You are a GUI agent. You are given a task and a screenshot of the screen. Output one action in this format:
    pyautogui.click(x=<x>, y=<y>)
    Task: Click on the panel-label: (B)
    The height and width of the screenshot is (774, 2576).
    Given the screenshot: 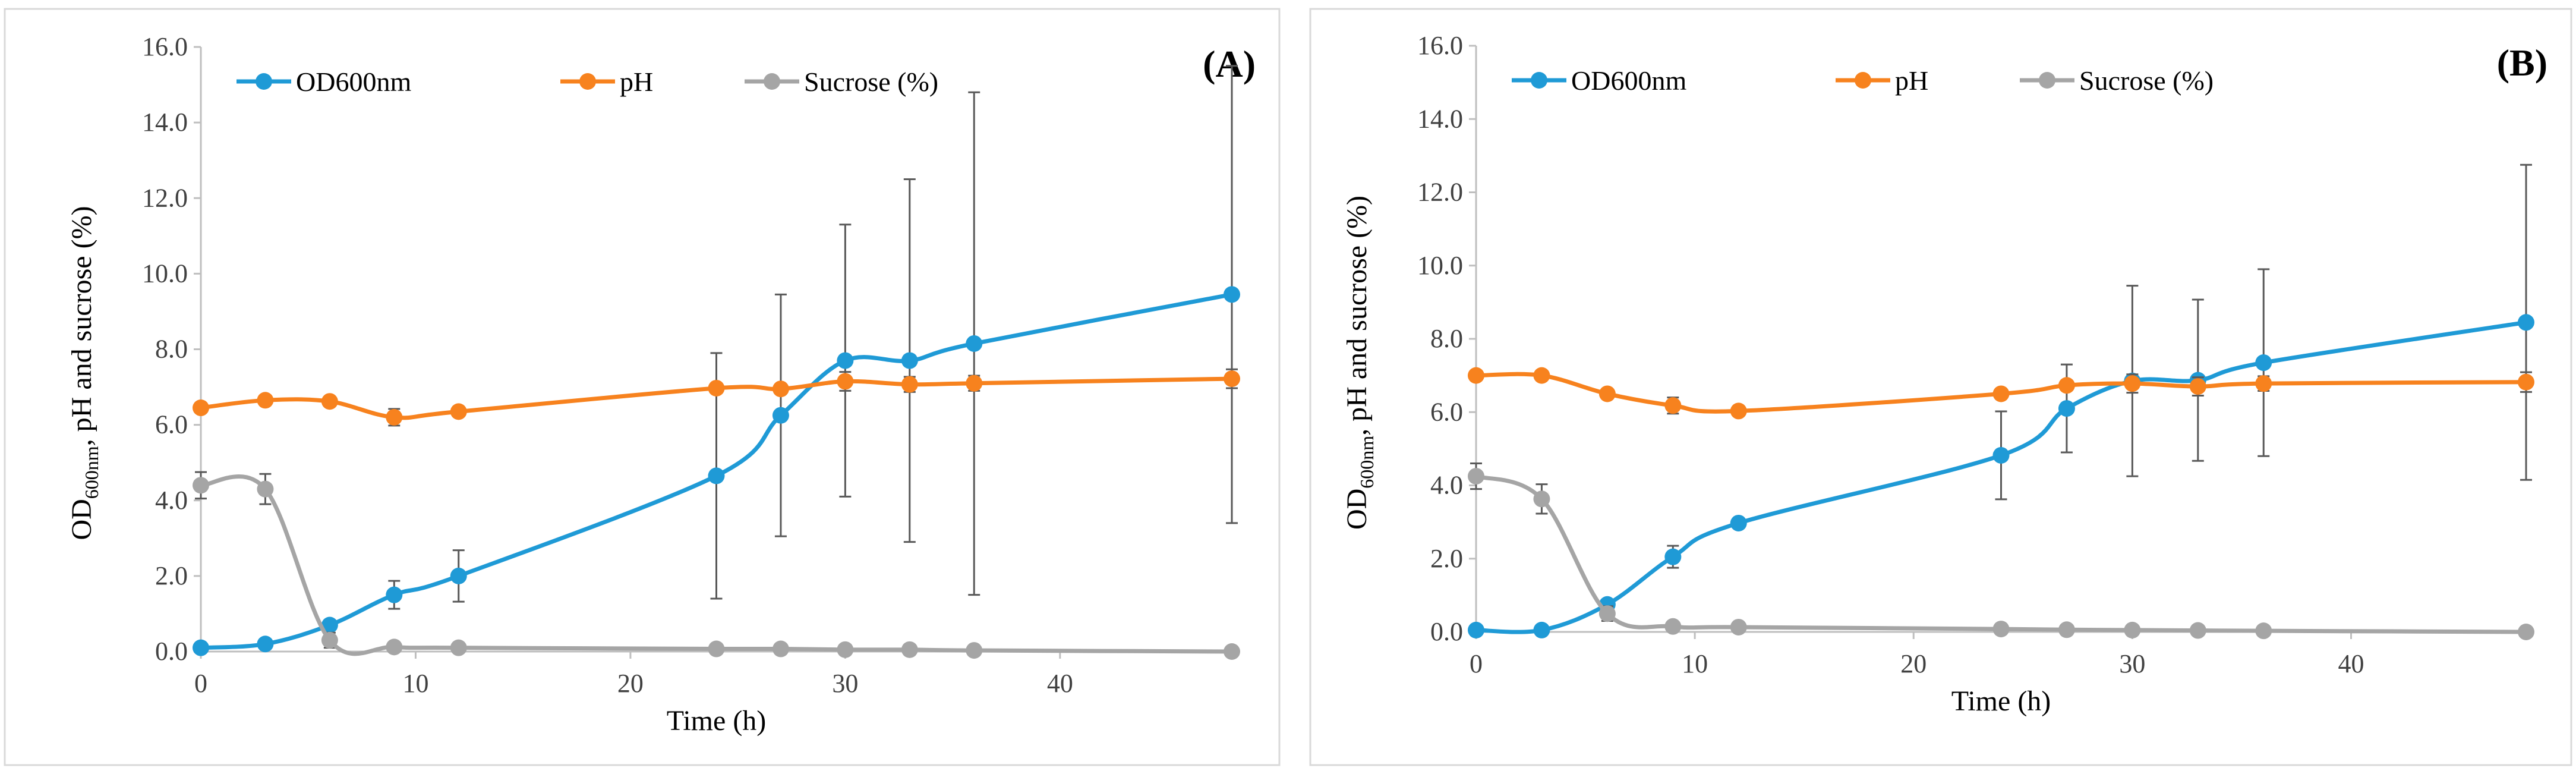 What is the action you would take?
    pyautogui.click(x=2522, y=63)
    